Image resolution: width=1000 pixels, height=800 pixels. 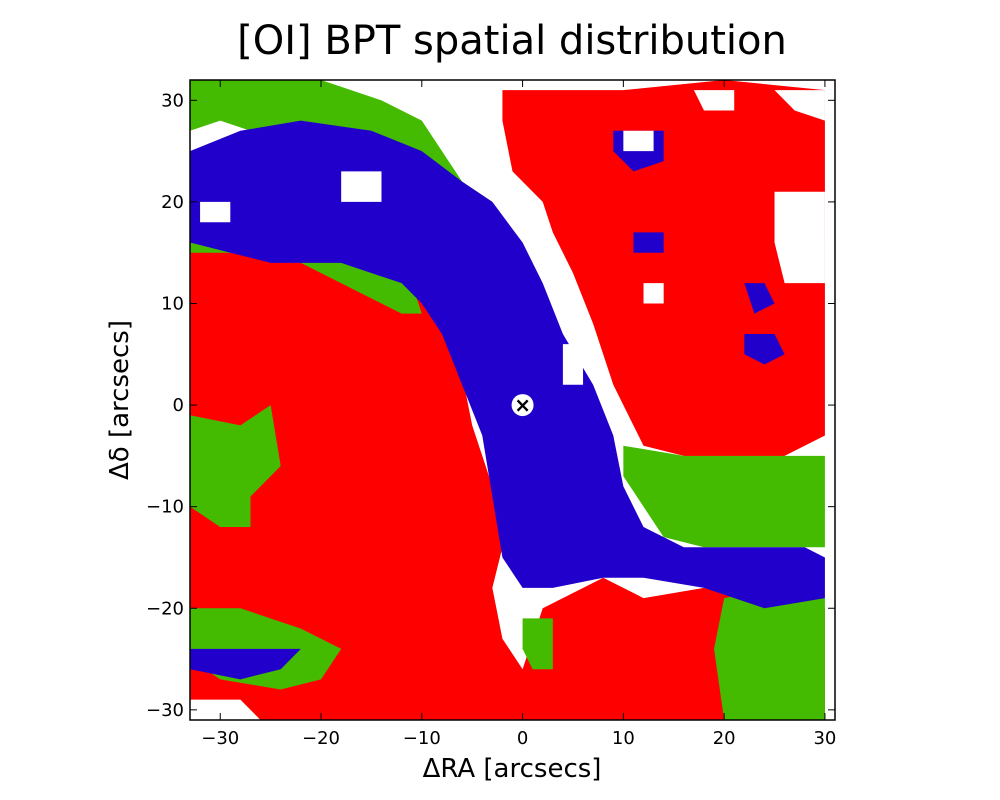 I want to click on y-tick-label: −30, so click(x=165, y=710).